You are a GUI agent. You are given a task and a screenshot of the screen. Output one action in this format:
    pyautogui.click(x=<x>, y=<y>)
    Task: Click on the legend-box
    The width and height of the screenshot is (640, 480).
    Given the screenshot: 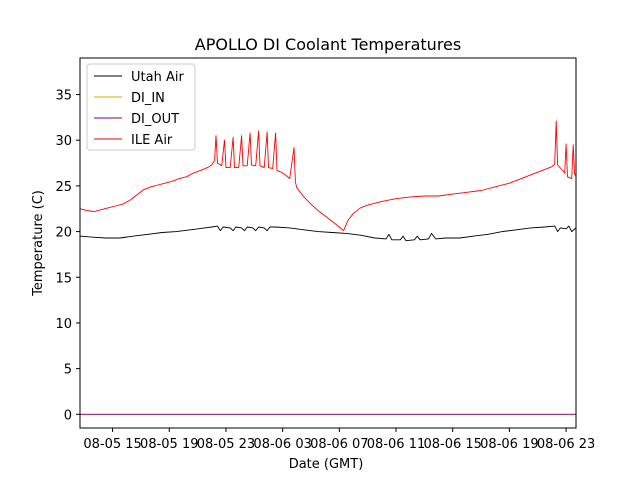 What is the action you would take?
    pyautogui.click(x=141, y=107)
    